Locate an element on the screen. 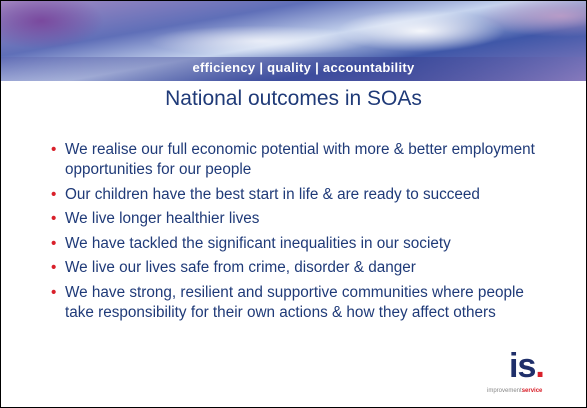  tagline-band is located at coordinates (293, 69).